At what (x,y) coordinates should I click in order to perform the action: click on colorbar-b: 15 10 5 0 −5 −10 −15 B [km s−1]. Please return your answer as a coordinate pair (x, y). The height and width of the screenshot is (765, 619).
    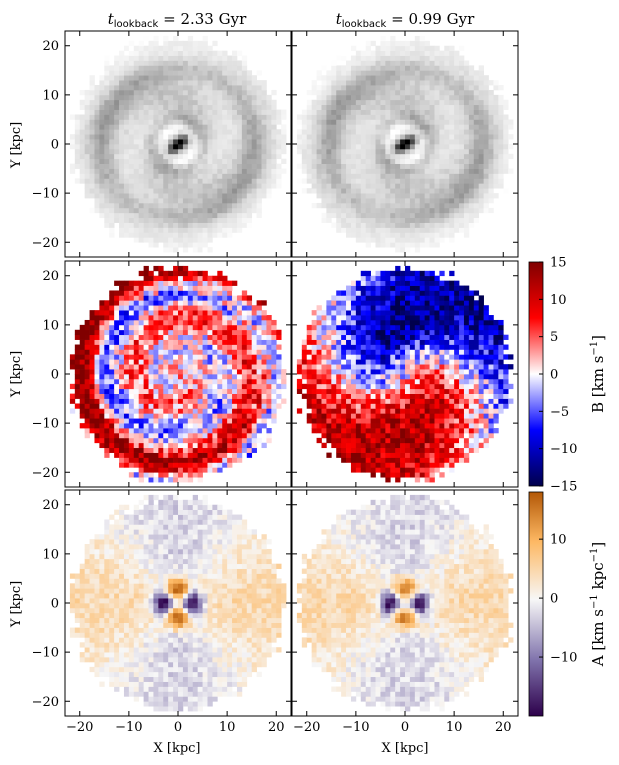
    Looking at the image, I should click on (567, 375).